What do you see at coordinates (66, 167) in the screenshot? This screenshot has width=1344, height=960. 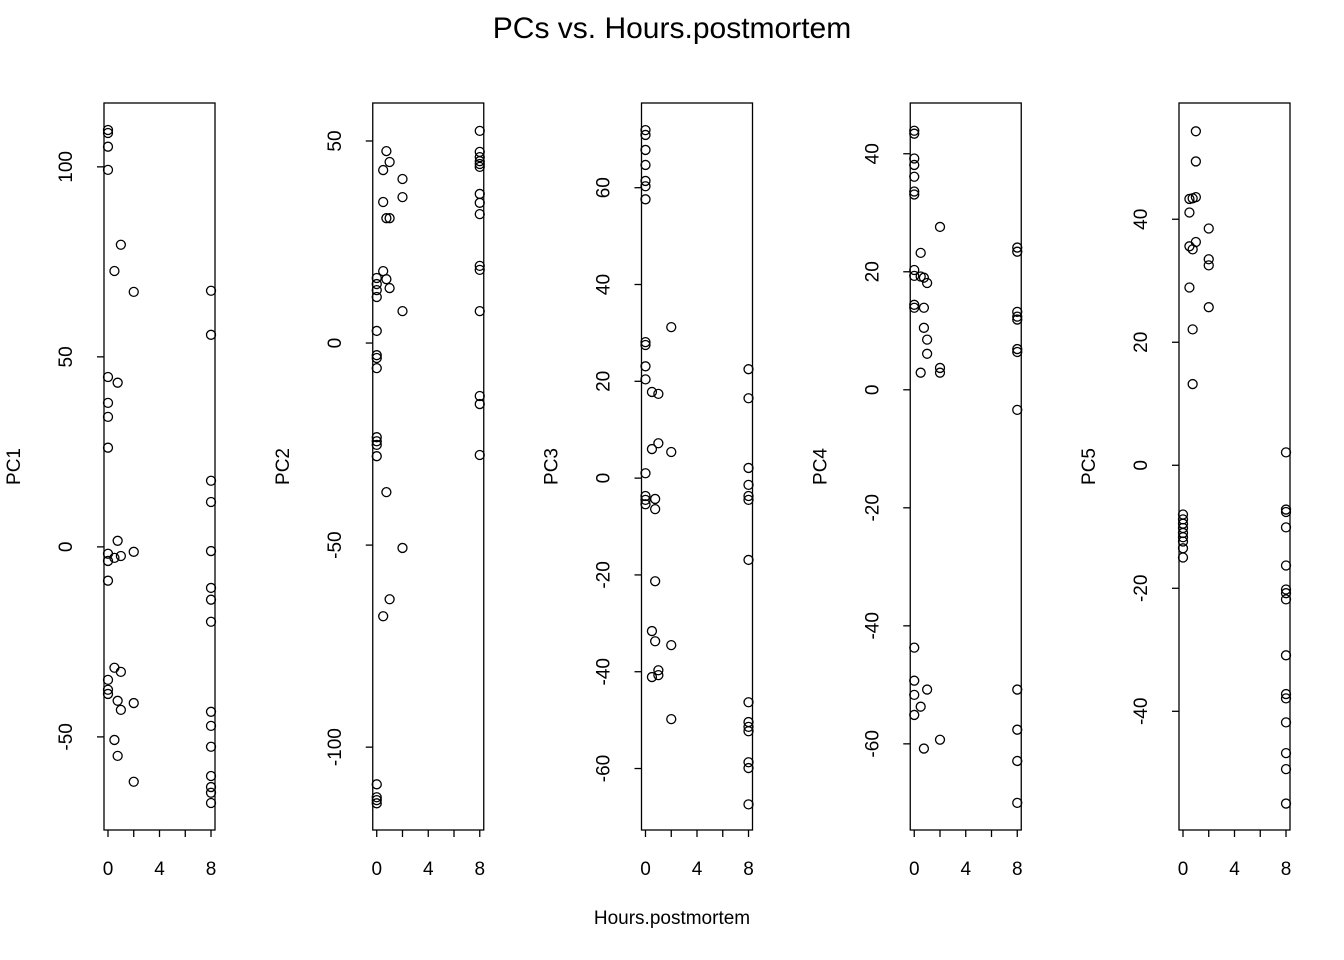 I see `y-tick-label: 100` at bounding box center [66, 167].